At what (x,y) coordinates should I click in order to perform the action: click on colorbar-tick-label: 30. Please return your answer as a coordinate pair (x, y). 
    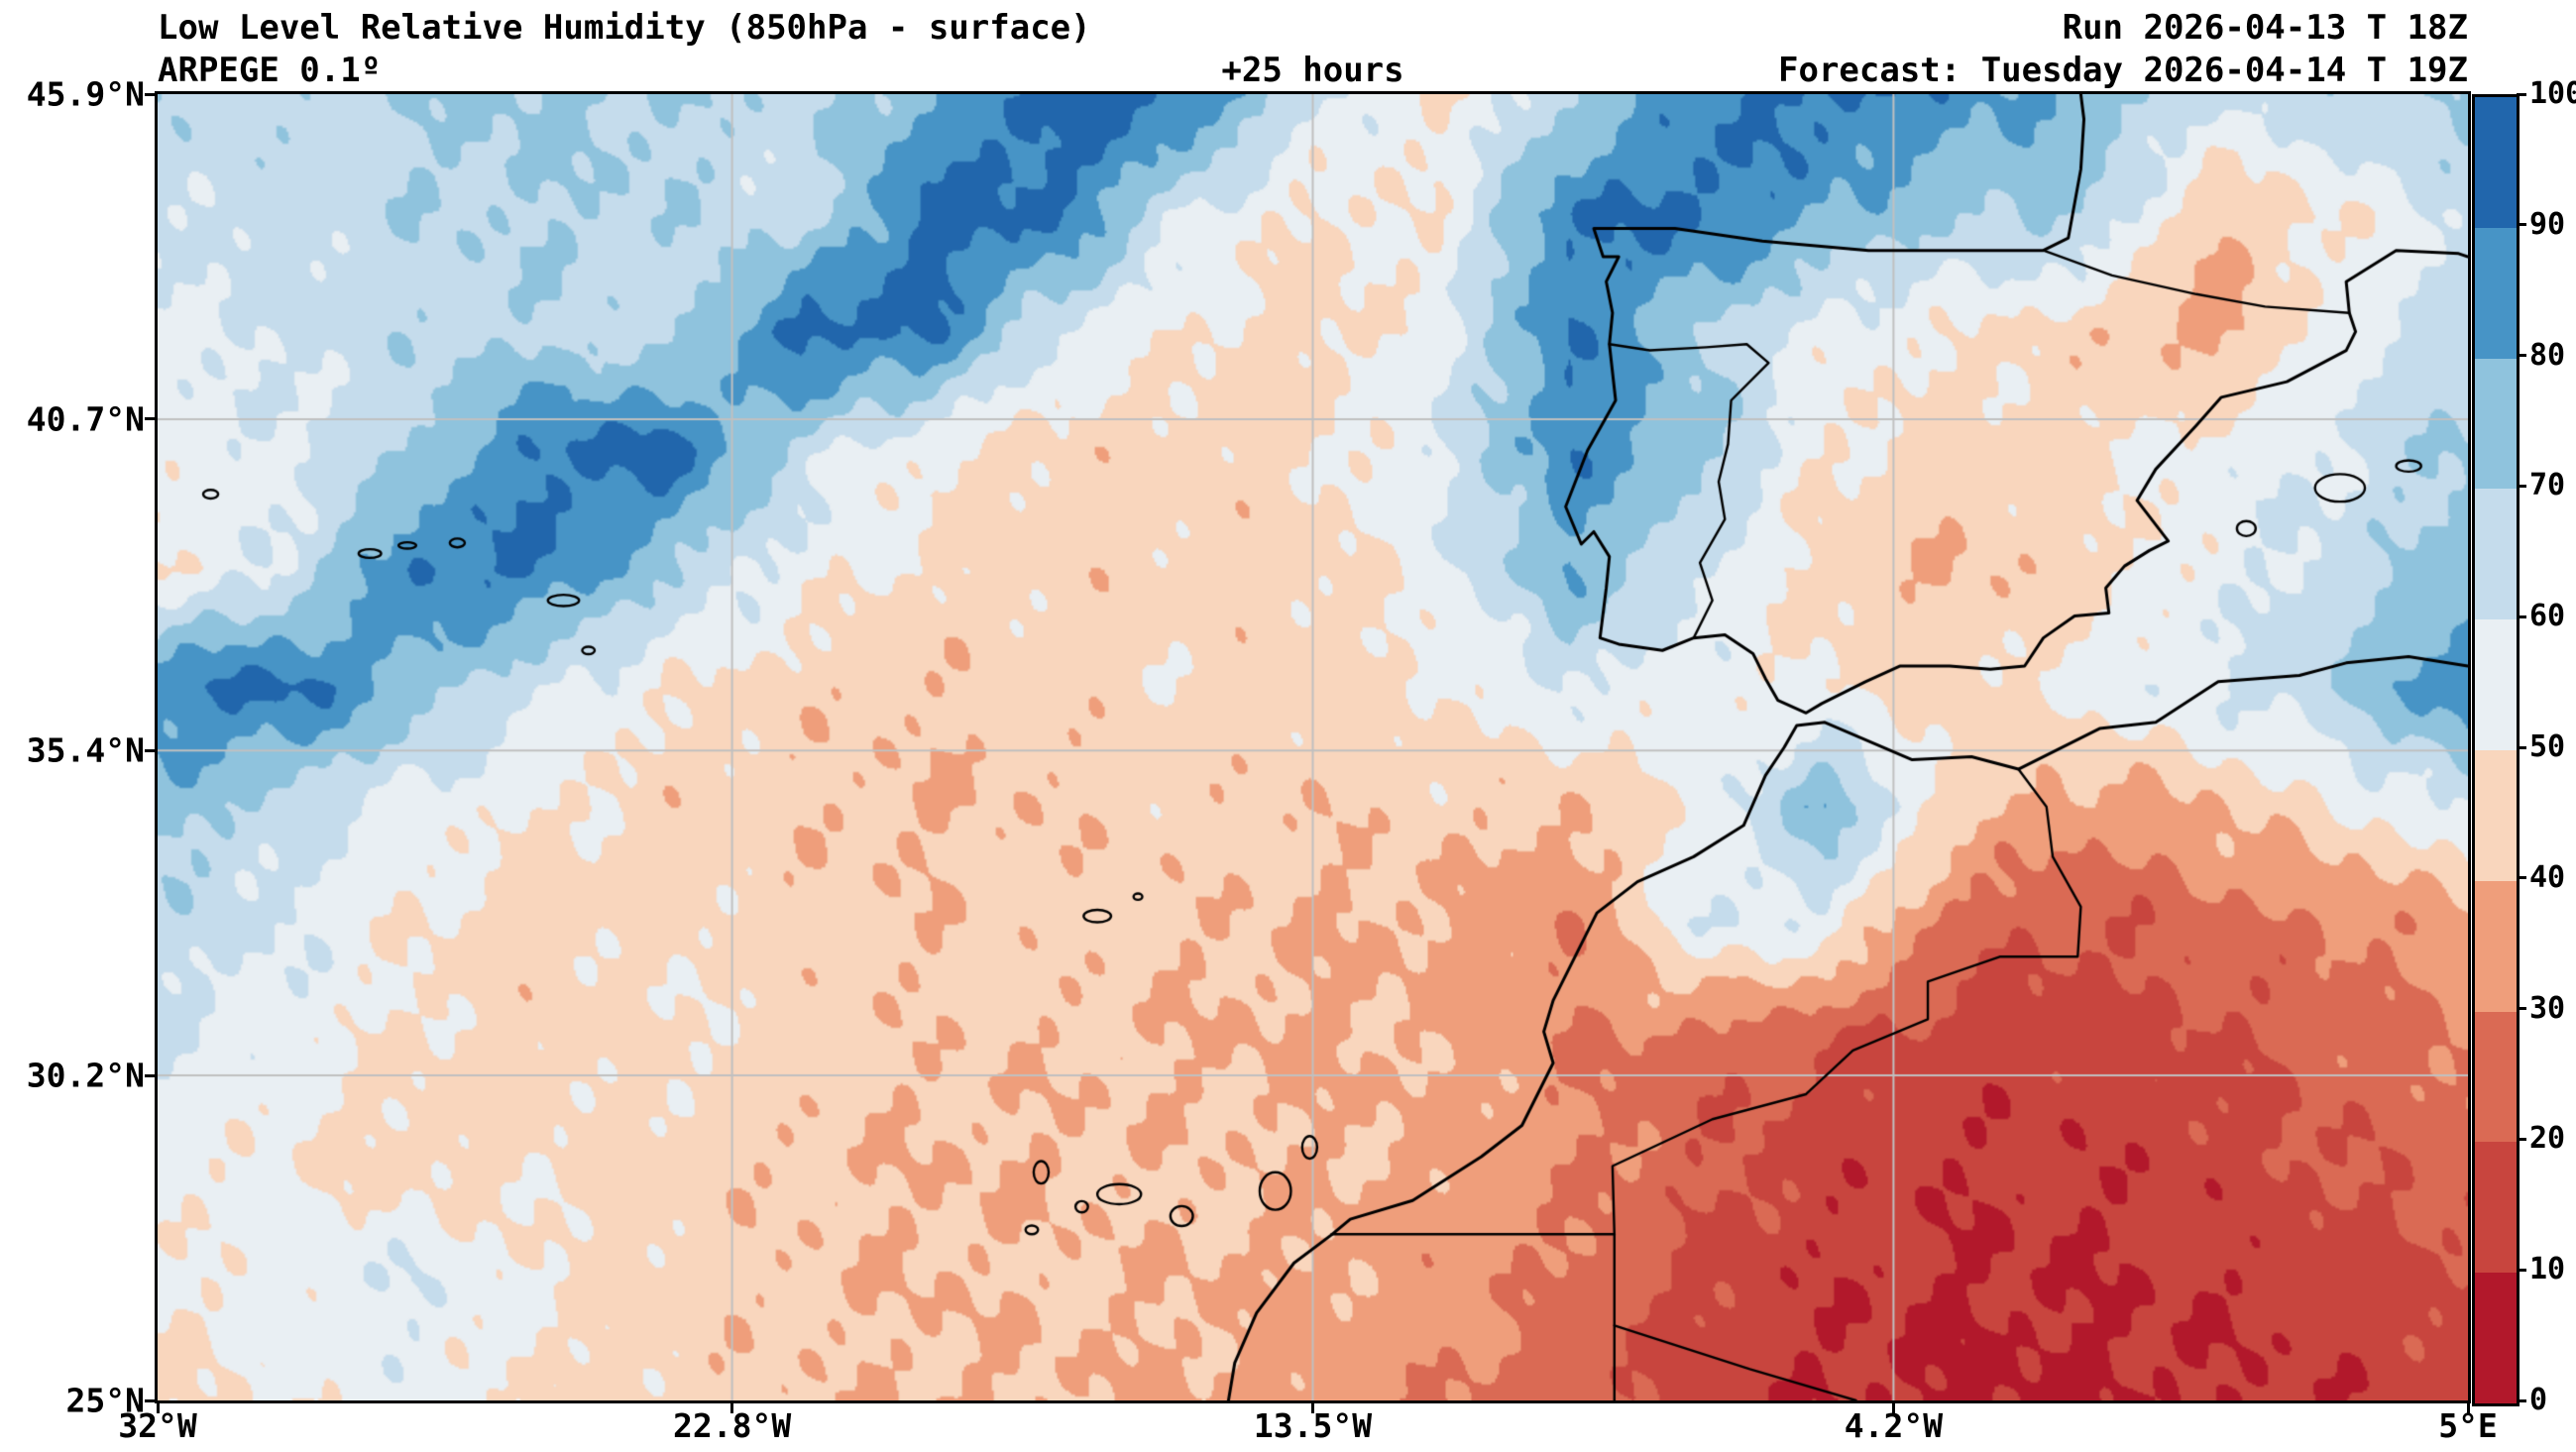
    Looking at the image, I should click on (2547, 1008).